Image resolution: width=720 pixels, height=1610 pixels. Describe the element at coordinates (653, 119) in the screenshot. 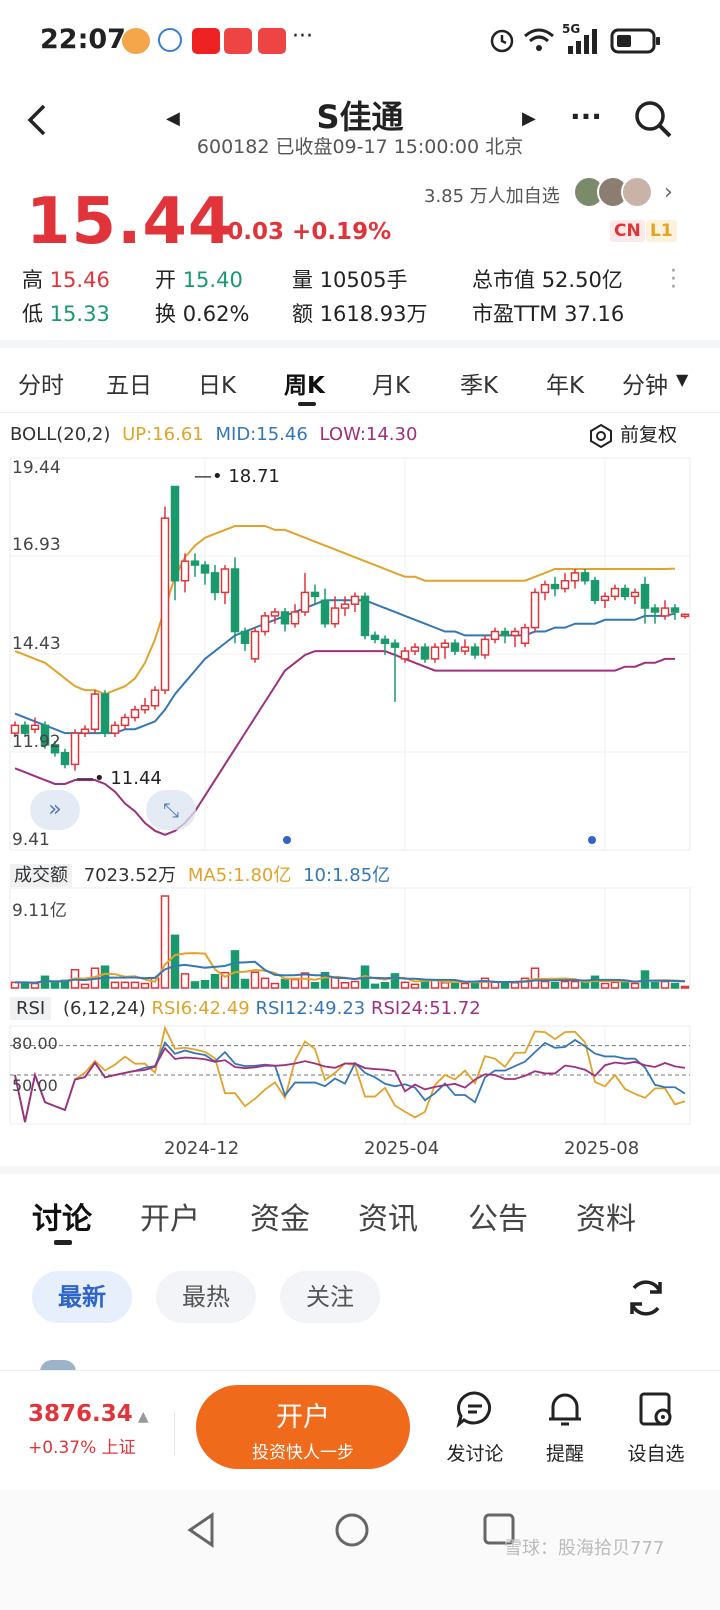

I see `search-icon` at that location.